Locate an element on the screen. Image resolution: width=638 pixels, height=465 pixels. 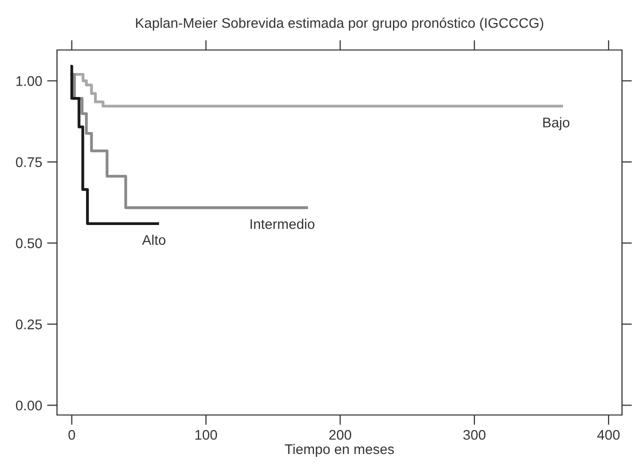
y-tick-label: 0.25 is located at coordinates (29, 324).